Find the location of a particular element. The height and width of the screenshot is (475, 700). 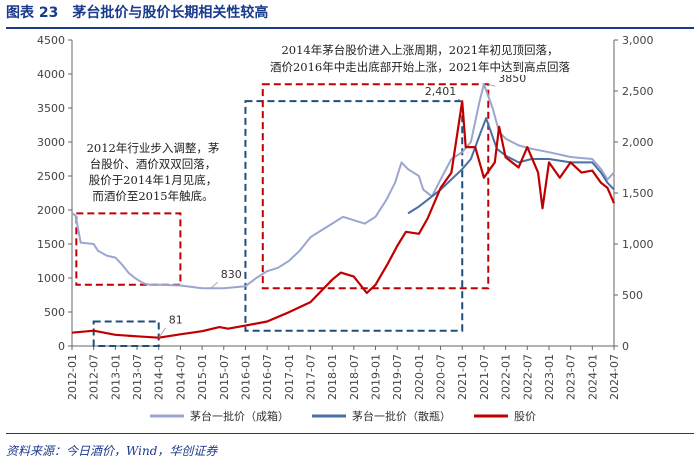

x-tick-label: 2018-01 is located at coordinates (332, 377).